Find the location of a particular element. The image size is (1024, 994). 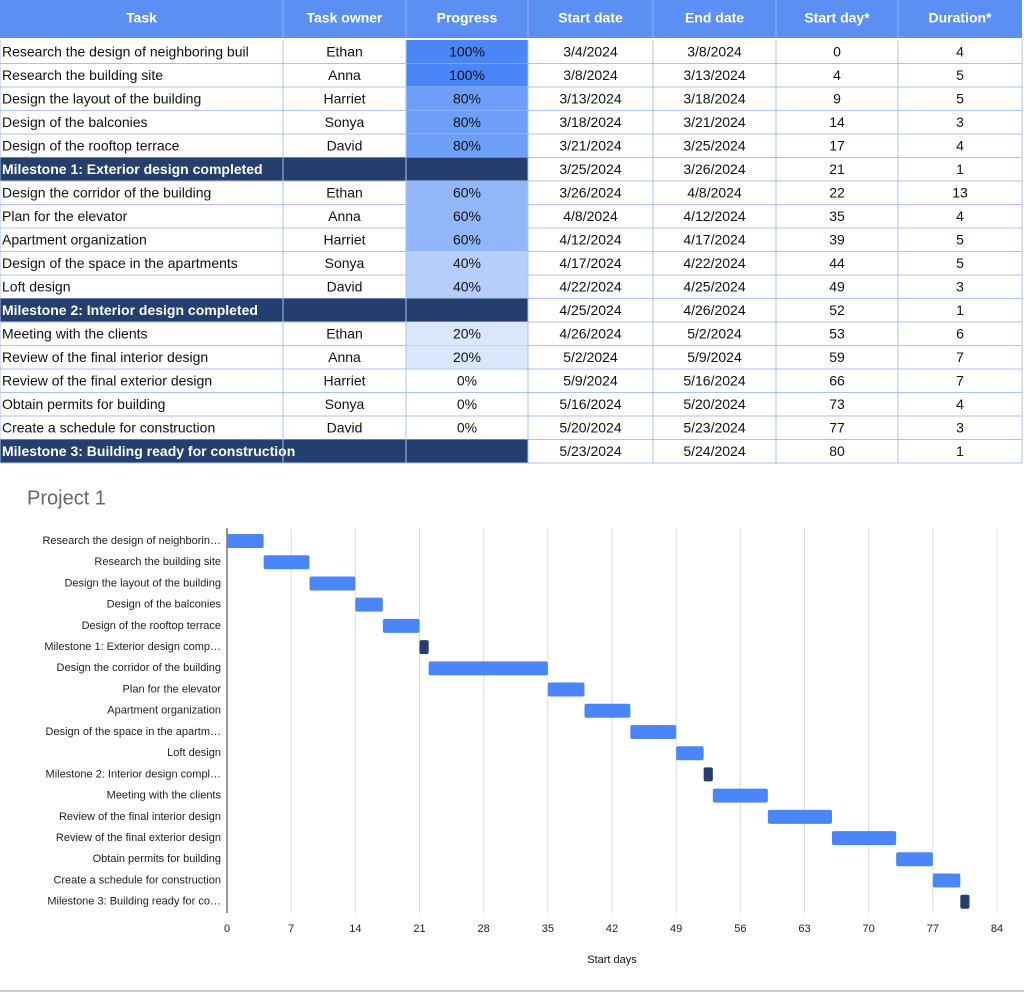

cell: 13 is located at coordinates (960, 192).